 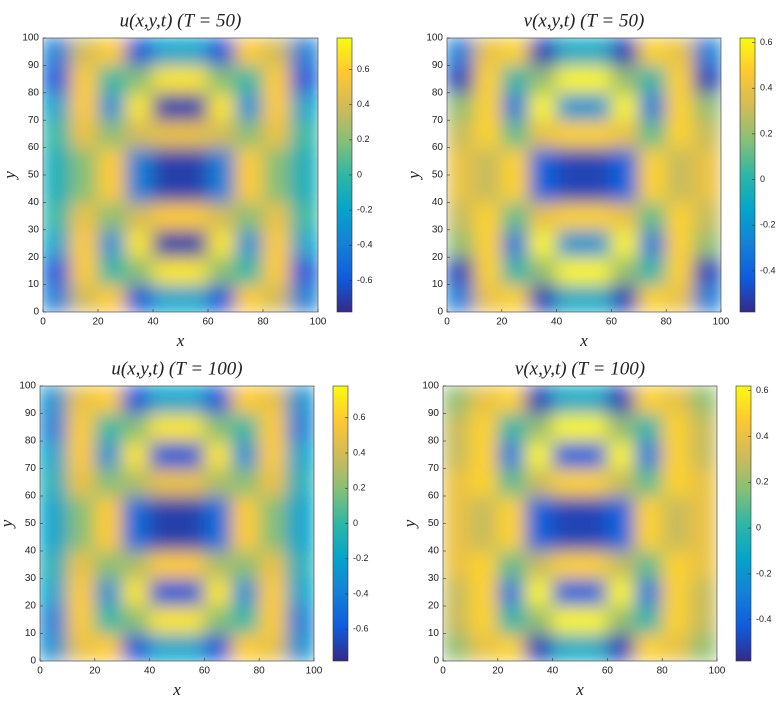 I want to click on colorbar-tick-label: -0.2, so click(x=764, y=573).